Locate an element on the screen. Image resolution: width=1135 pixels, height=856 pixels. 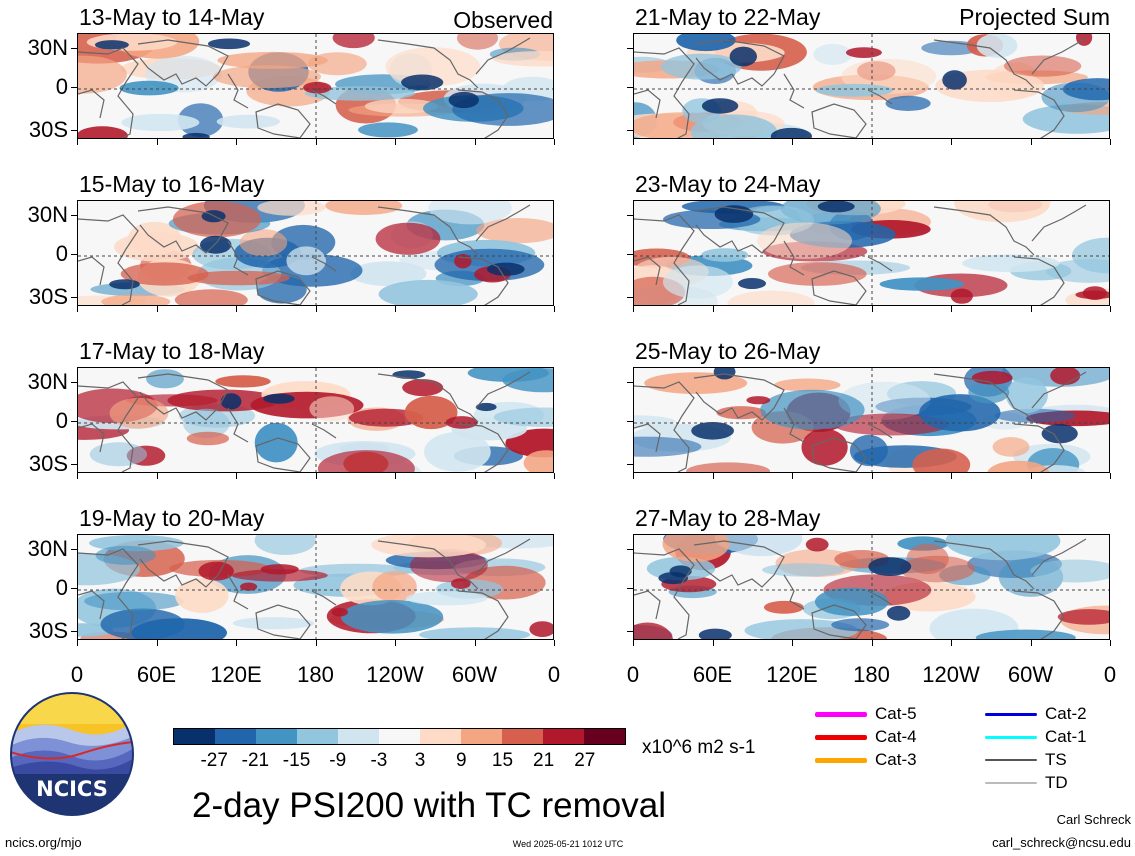
panel-title: 27-May to 28-May is located at coordinates (728, 518).